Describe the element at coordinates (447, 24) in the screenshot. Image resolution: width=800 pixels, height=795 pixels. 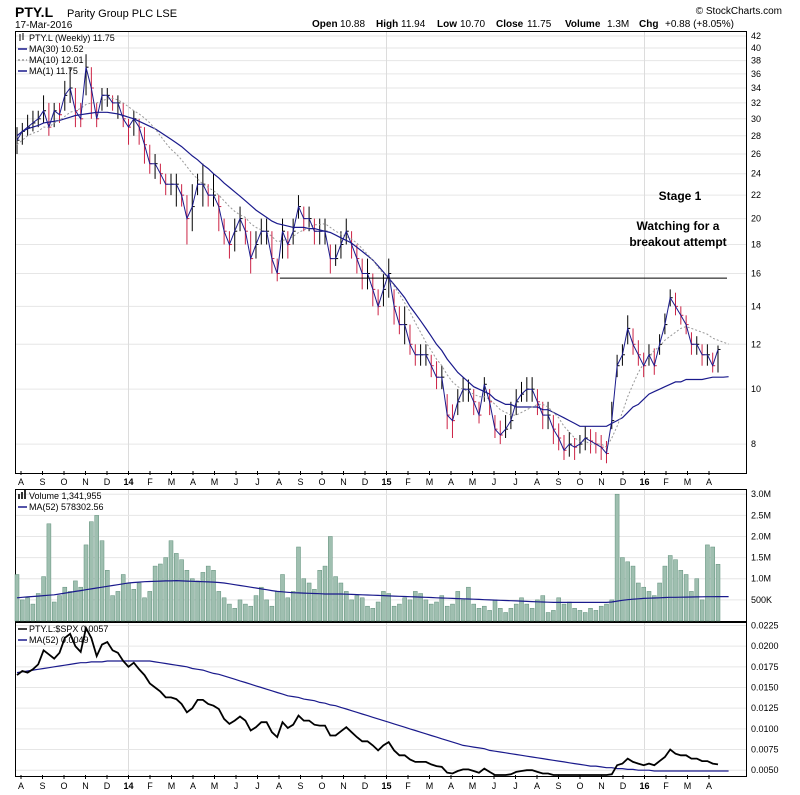
I see `low-label: Low` at that location.